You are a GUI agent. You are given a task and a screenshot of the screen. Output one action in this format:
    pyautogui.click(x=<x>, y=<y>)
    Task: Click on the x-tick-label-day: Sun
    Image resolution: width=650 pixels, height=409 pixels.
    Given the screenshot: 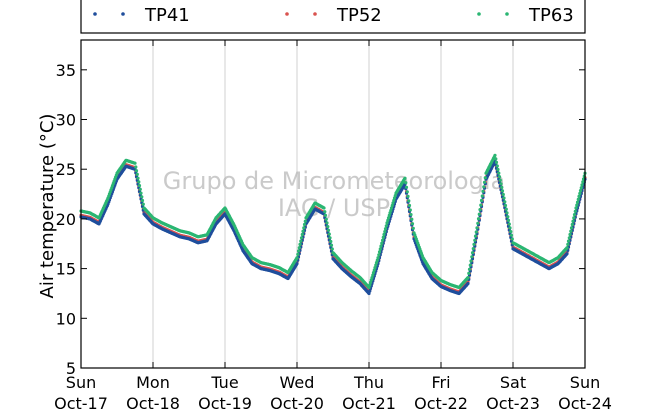 What is the action you would take?
    pyautogui.click(x=585, y=382)
    